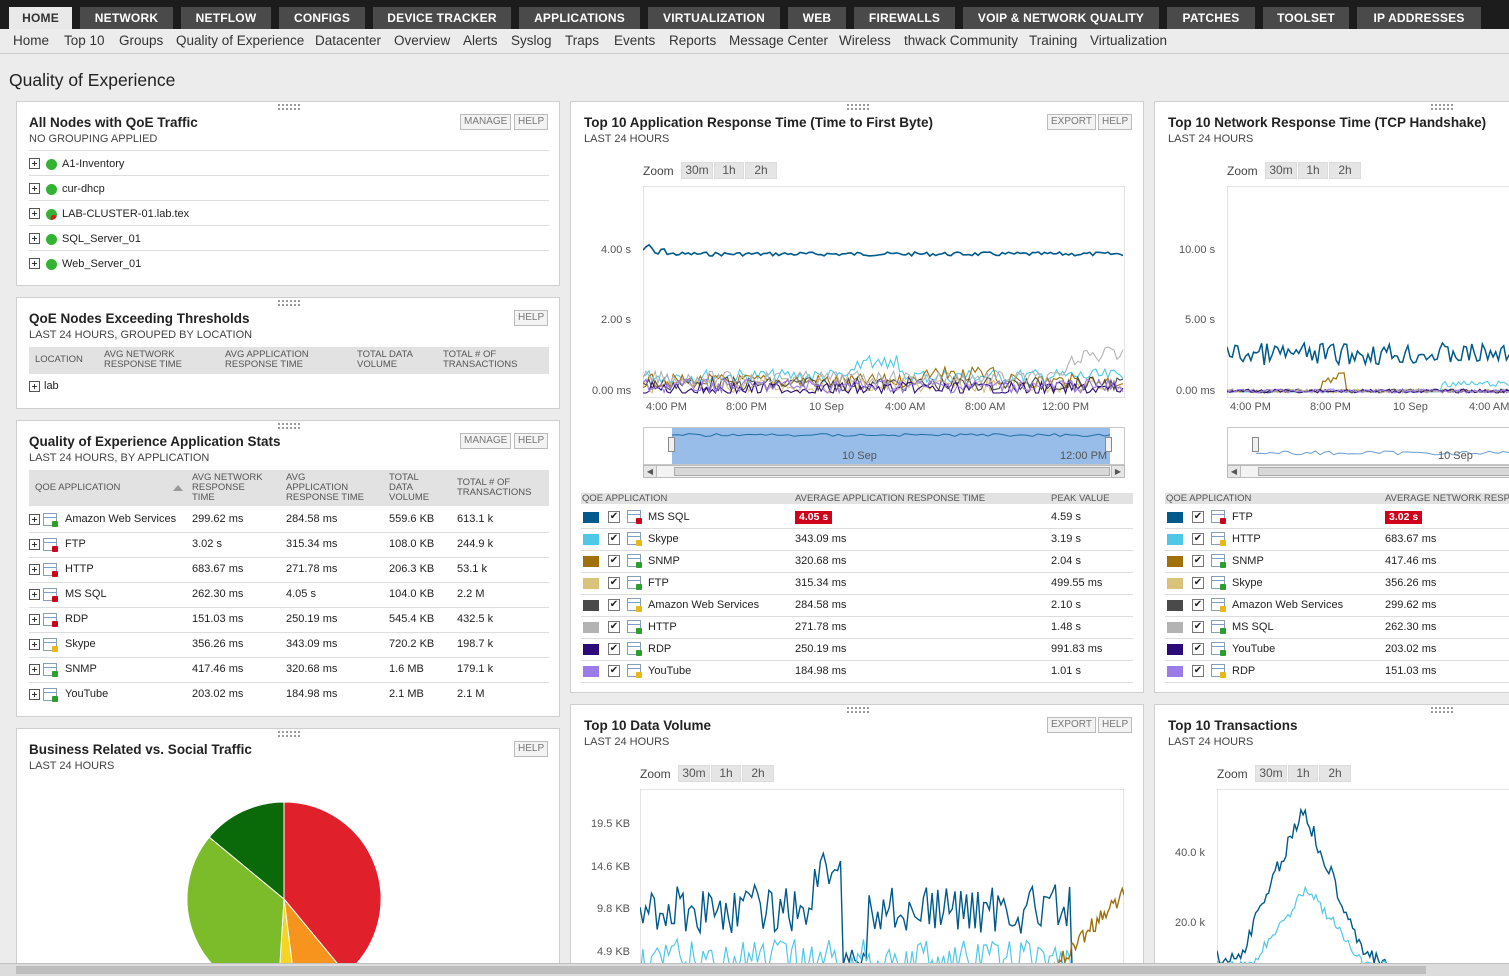 Image resolution: width=1509 pixels, height=976 pixels. What do you see at coordinates (240, 40) in the screenshot?
I see `subnav-qoe: Quality of Experience` at bounding box center [240, 40].